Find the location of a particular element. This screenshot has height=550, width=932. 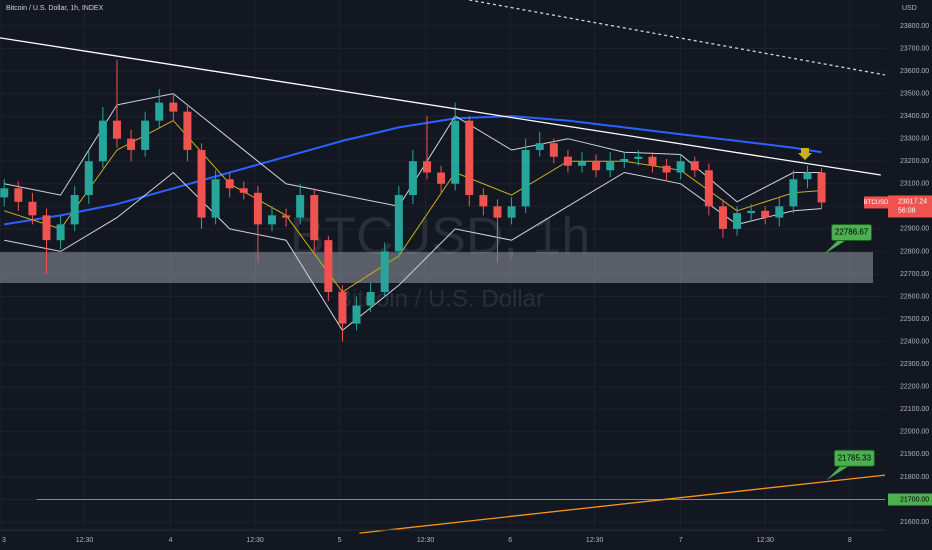

x-tick-label: 8 is located at coordinates (850, 540).